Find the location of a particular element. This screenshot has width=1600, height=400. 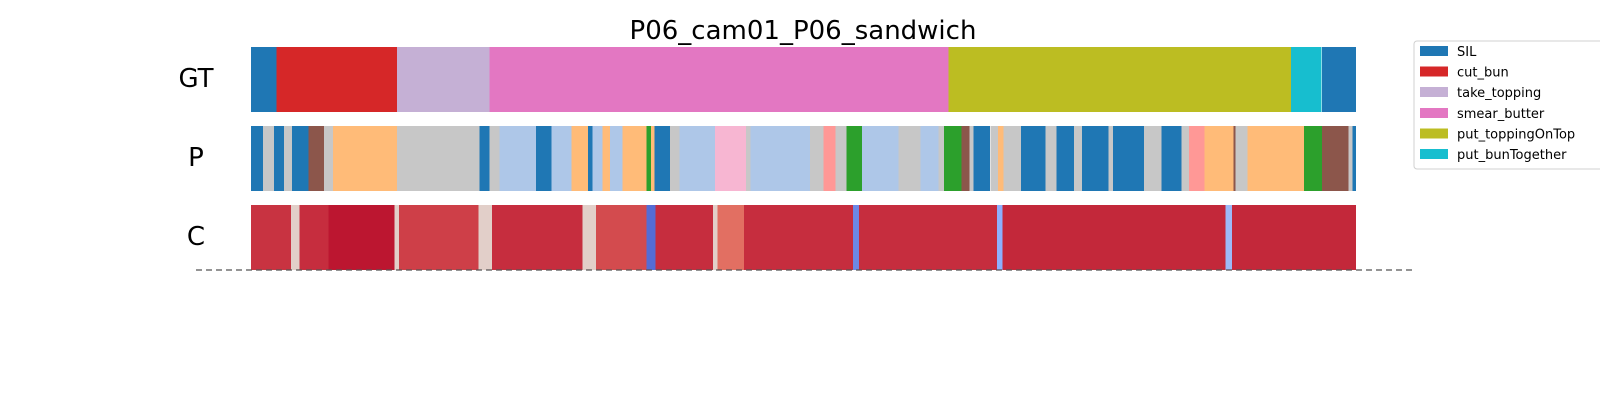

gt-segment-row is located at coordinates (803, 79).